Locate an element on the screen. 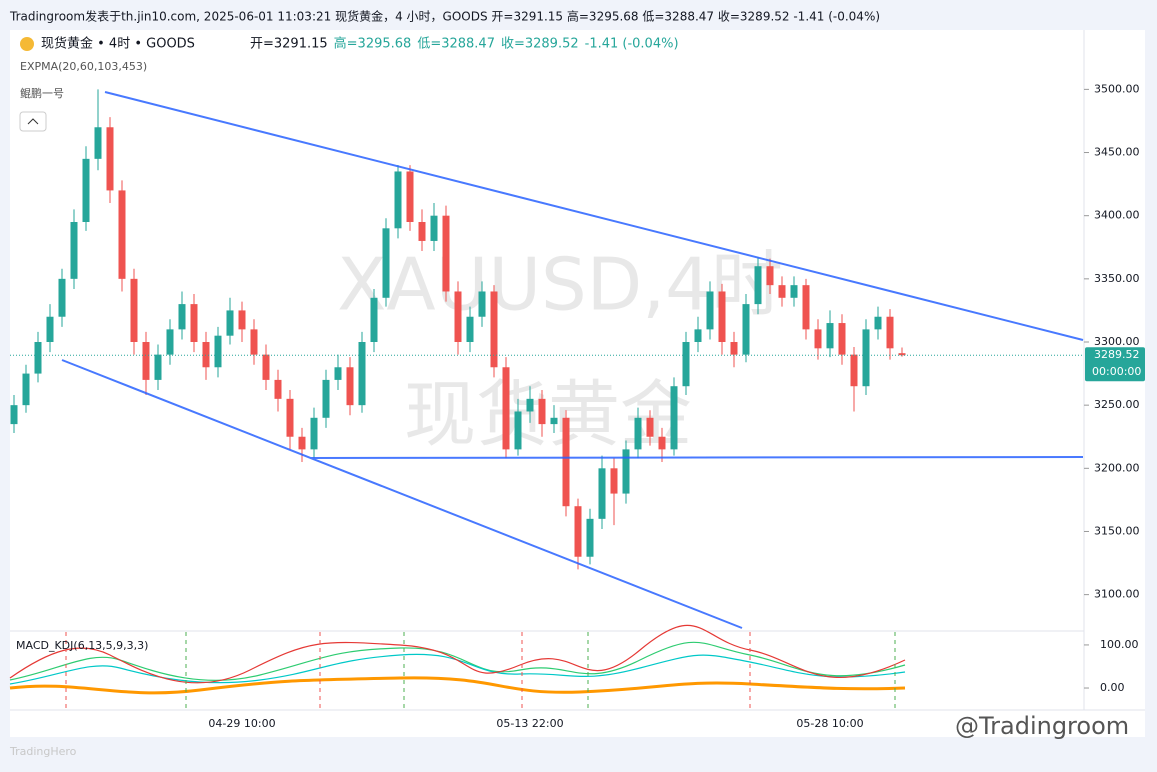 This screenshot has height=772, width=1157. drawing-label: 鲲鹏一号 is located at coordinates (42, 93).